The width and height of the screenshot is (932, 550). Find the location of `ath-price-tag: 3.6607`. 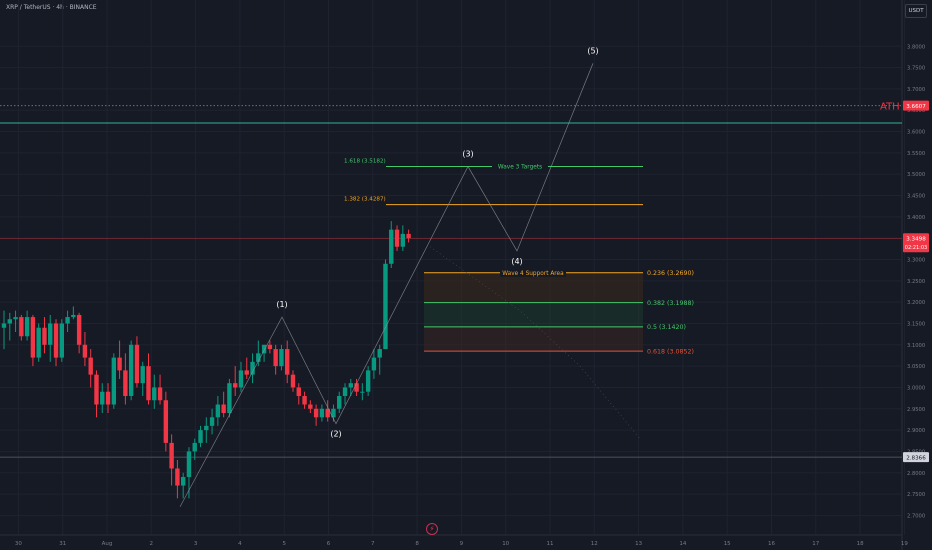

ath-price-tag: 3.6607 is located at coordinates (916, 107).